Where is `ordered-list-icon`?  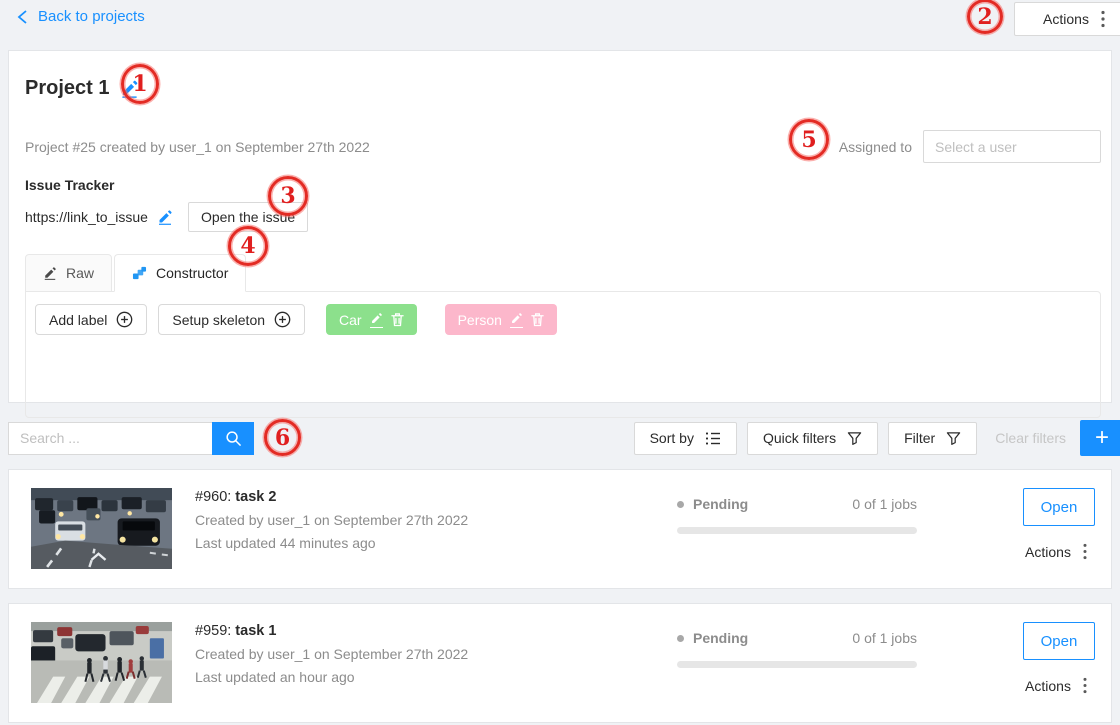 ordered-list-icon is located at coordinates (713, 438).